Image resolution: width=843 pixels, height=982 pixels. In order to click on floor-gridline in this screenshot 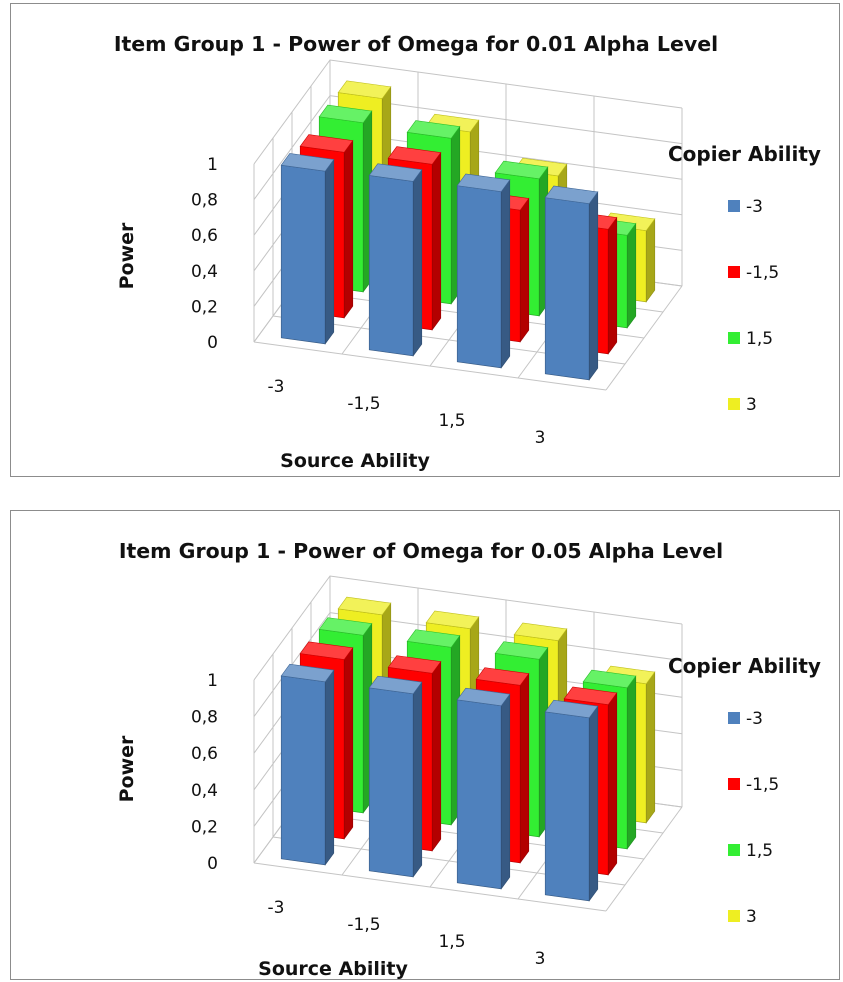, I will do `click(430, 366)`.